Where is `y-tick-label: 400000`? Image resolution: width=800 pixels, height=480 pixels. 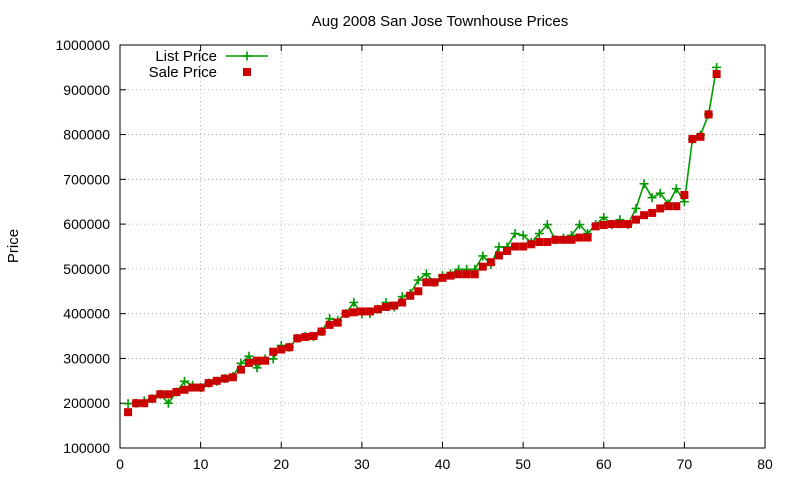 y-tick-label: 400000 is located at coordinates (86, 314).